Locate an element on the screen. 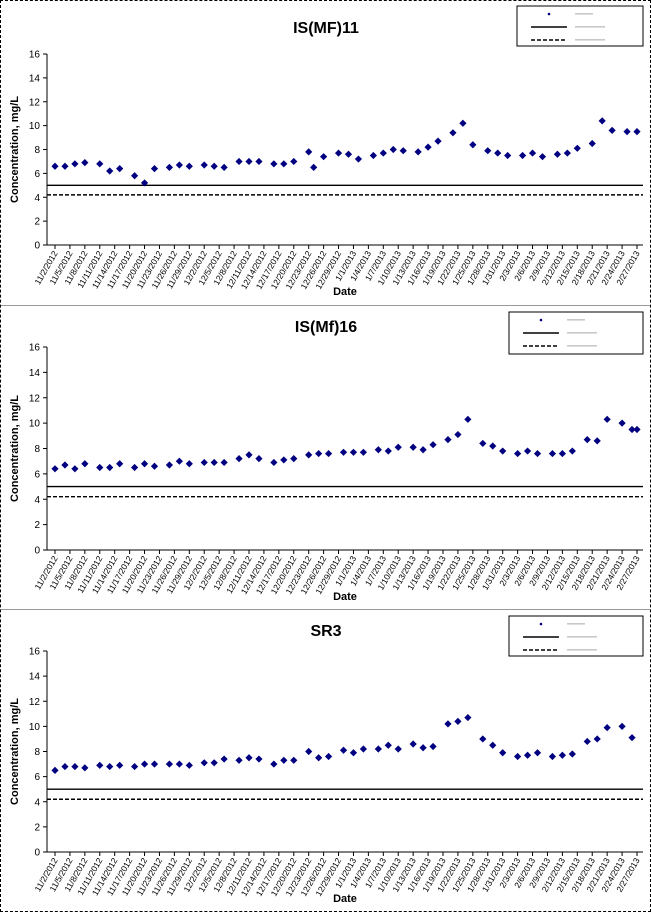 This screenshot has height=917, width=651. y-tick-label: 2 is located at coordinates (37, 222).